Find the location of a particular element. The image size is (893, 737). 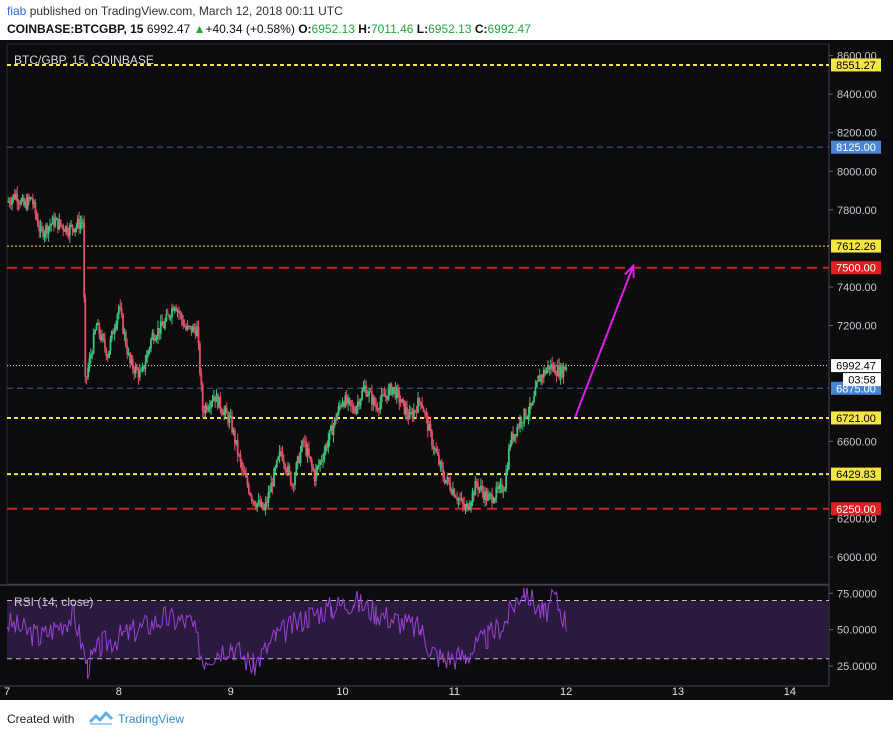

trend-arrow is located at coordinates (604, 340).